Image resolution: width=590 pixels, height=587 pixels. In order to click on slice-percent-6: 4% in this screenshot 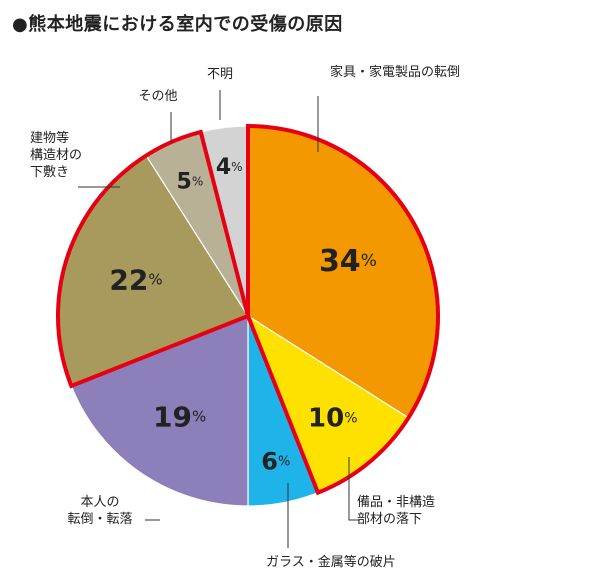, I will do `click(229, 167)`.